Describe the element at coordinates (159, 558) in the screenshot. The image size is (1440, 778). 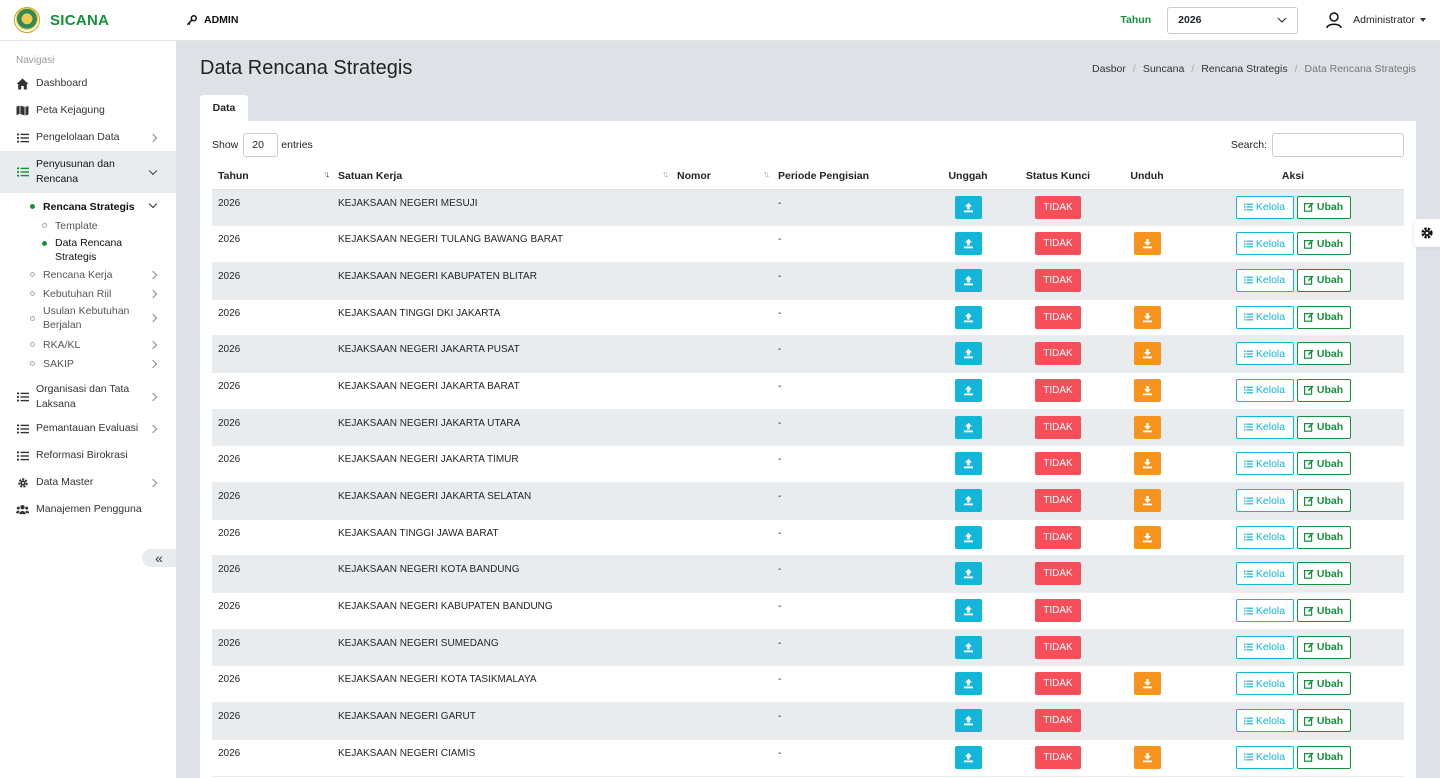
I see `sidebar-collapse-button: «` at that location.